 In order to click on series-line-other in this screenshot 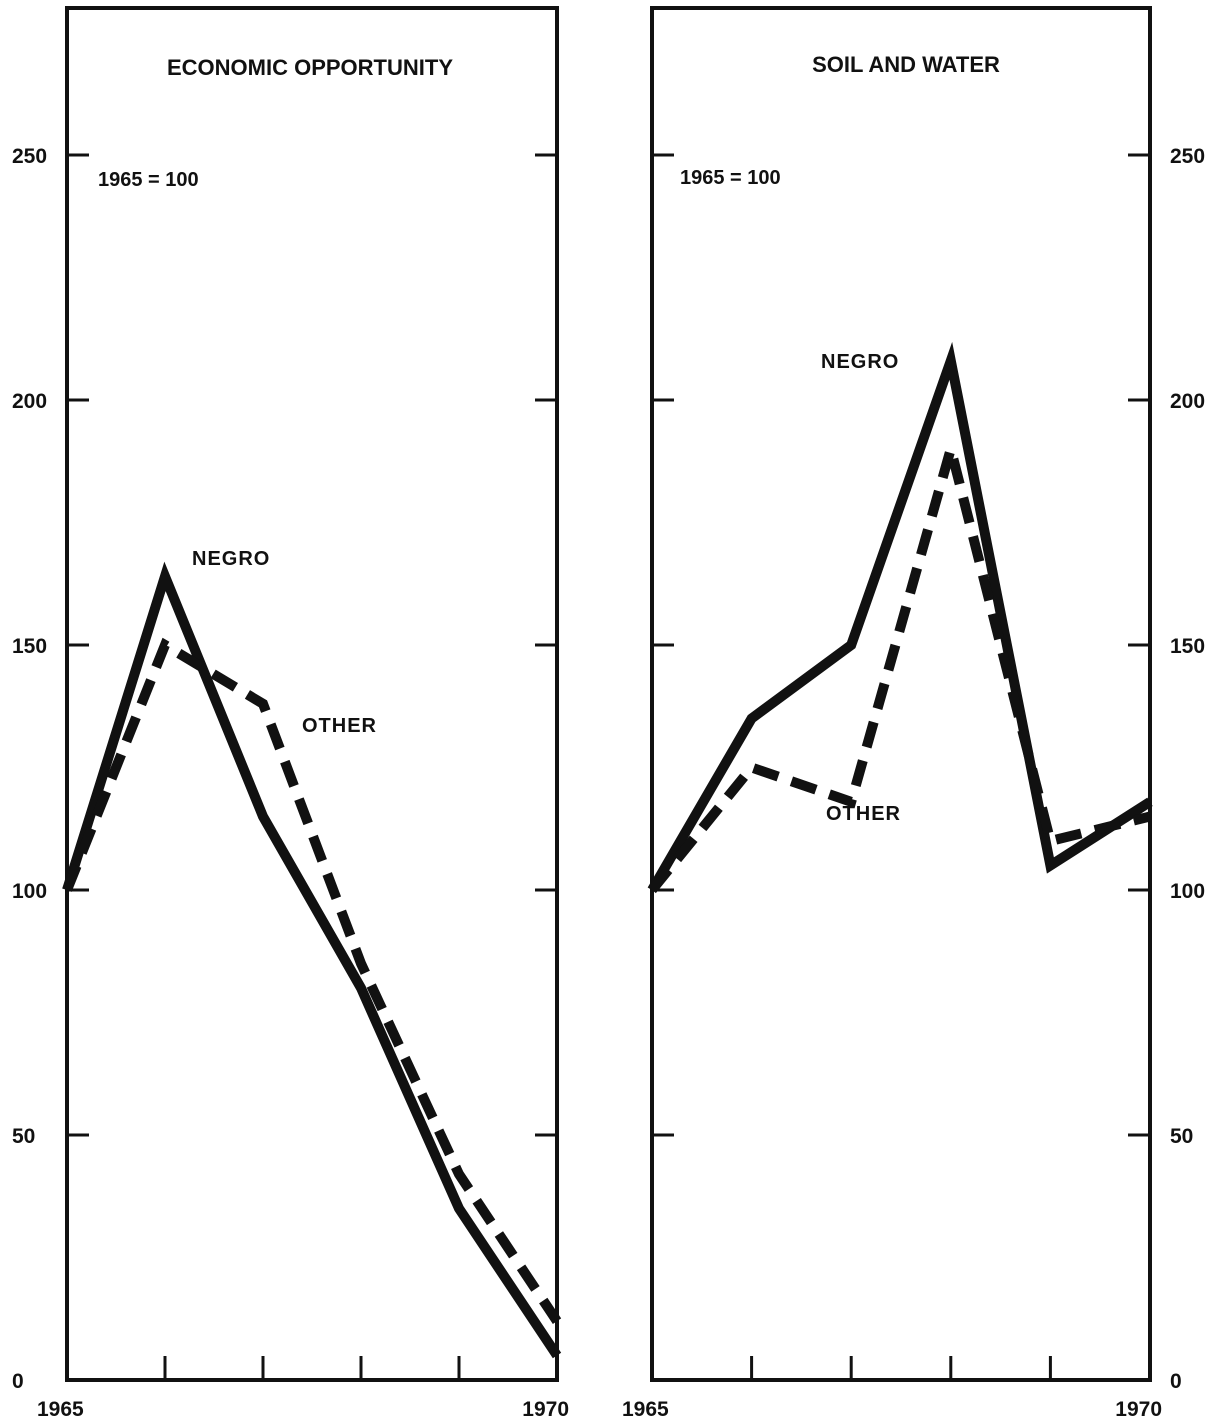, I will do `click(900, 661)`.